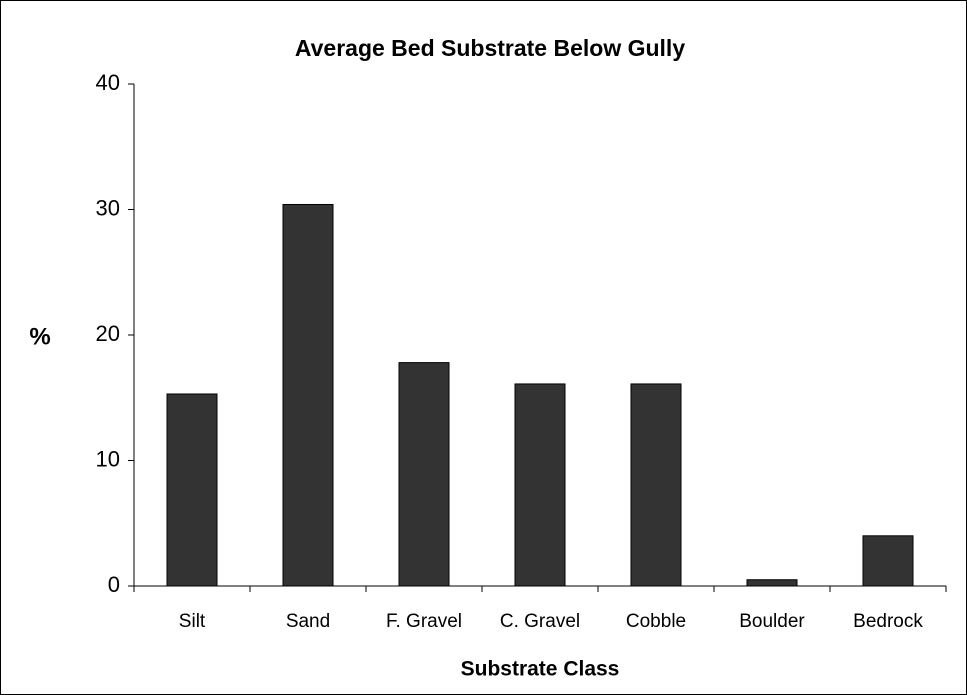  What do you see at coordinates (490, 48) in the screenshot?
I see `chart-title: Average Bed Substrate Below Gully` at bounding box center [490, 48].